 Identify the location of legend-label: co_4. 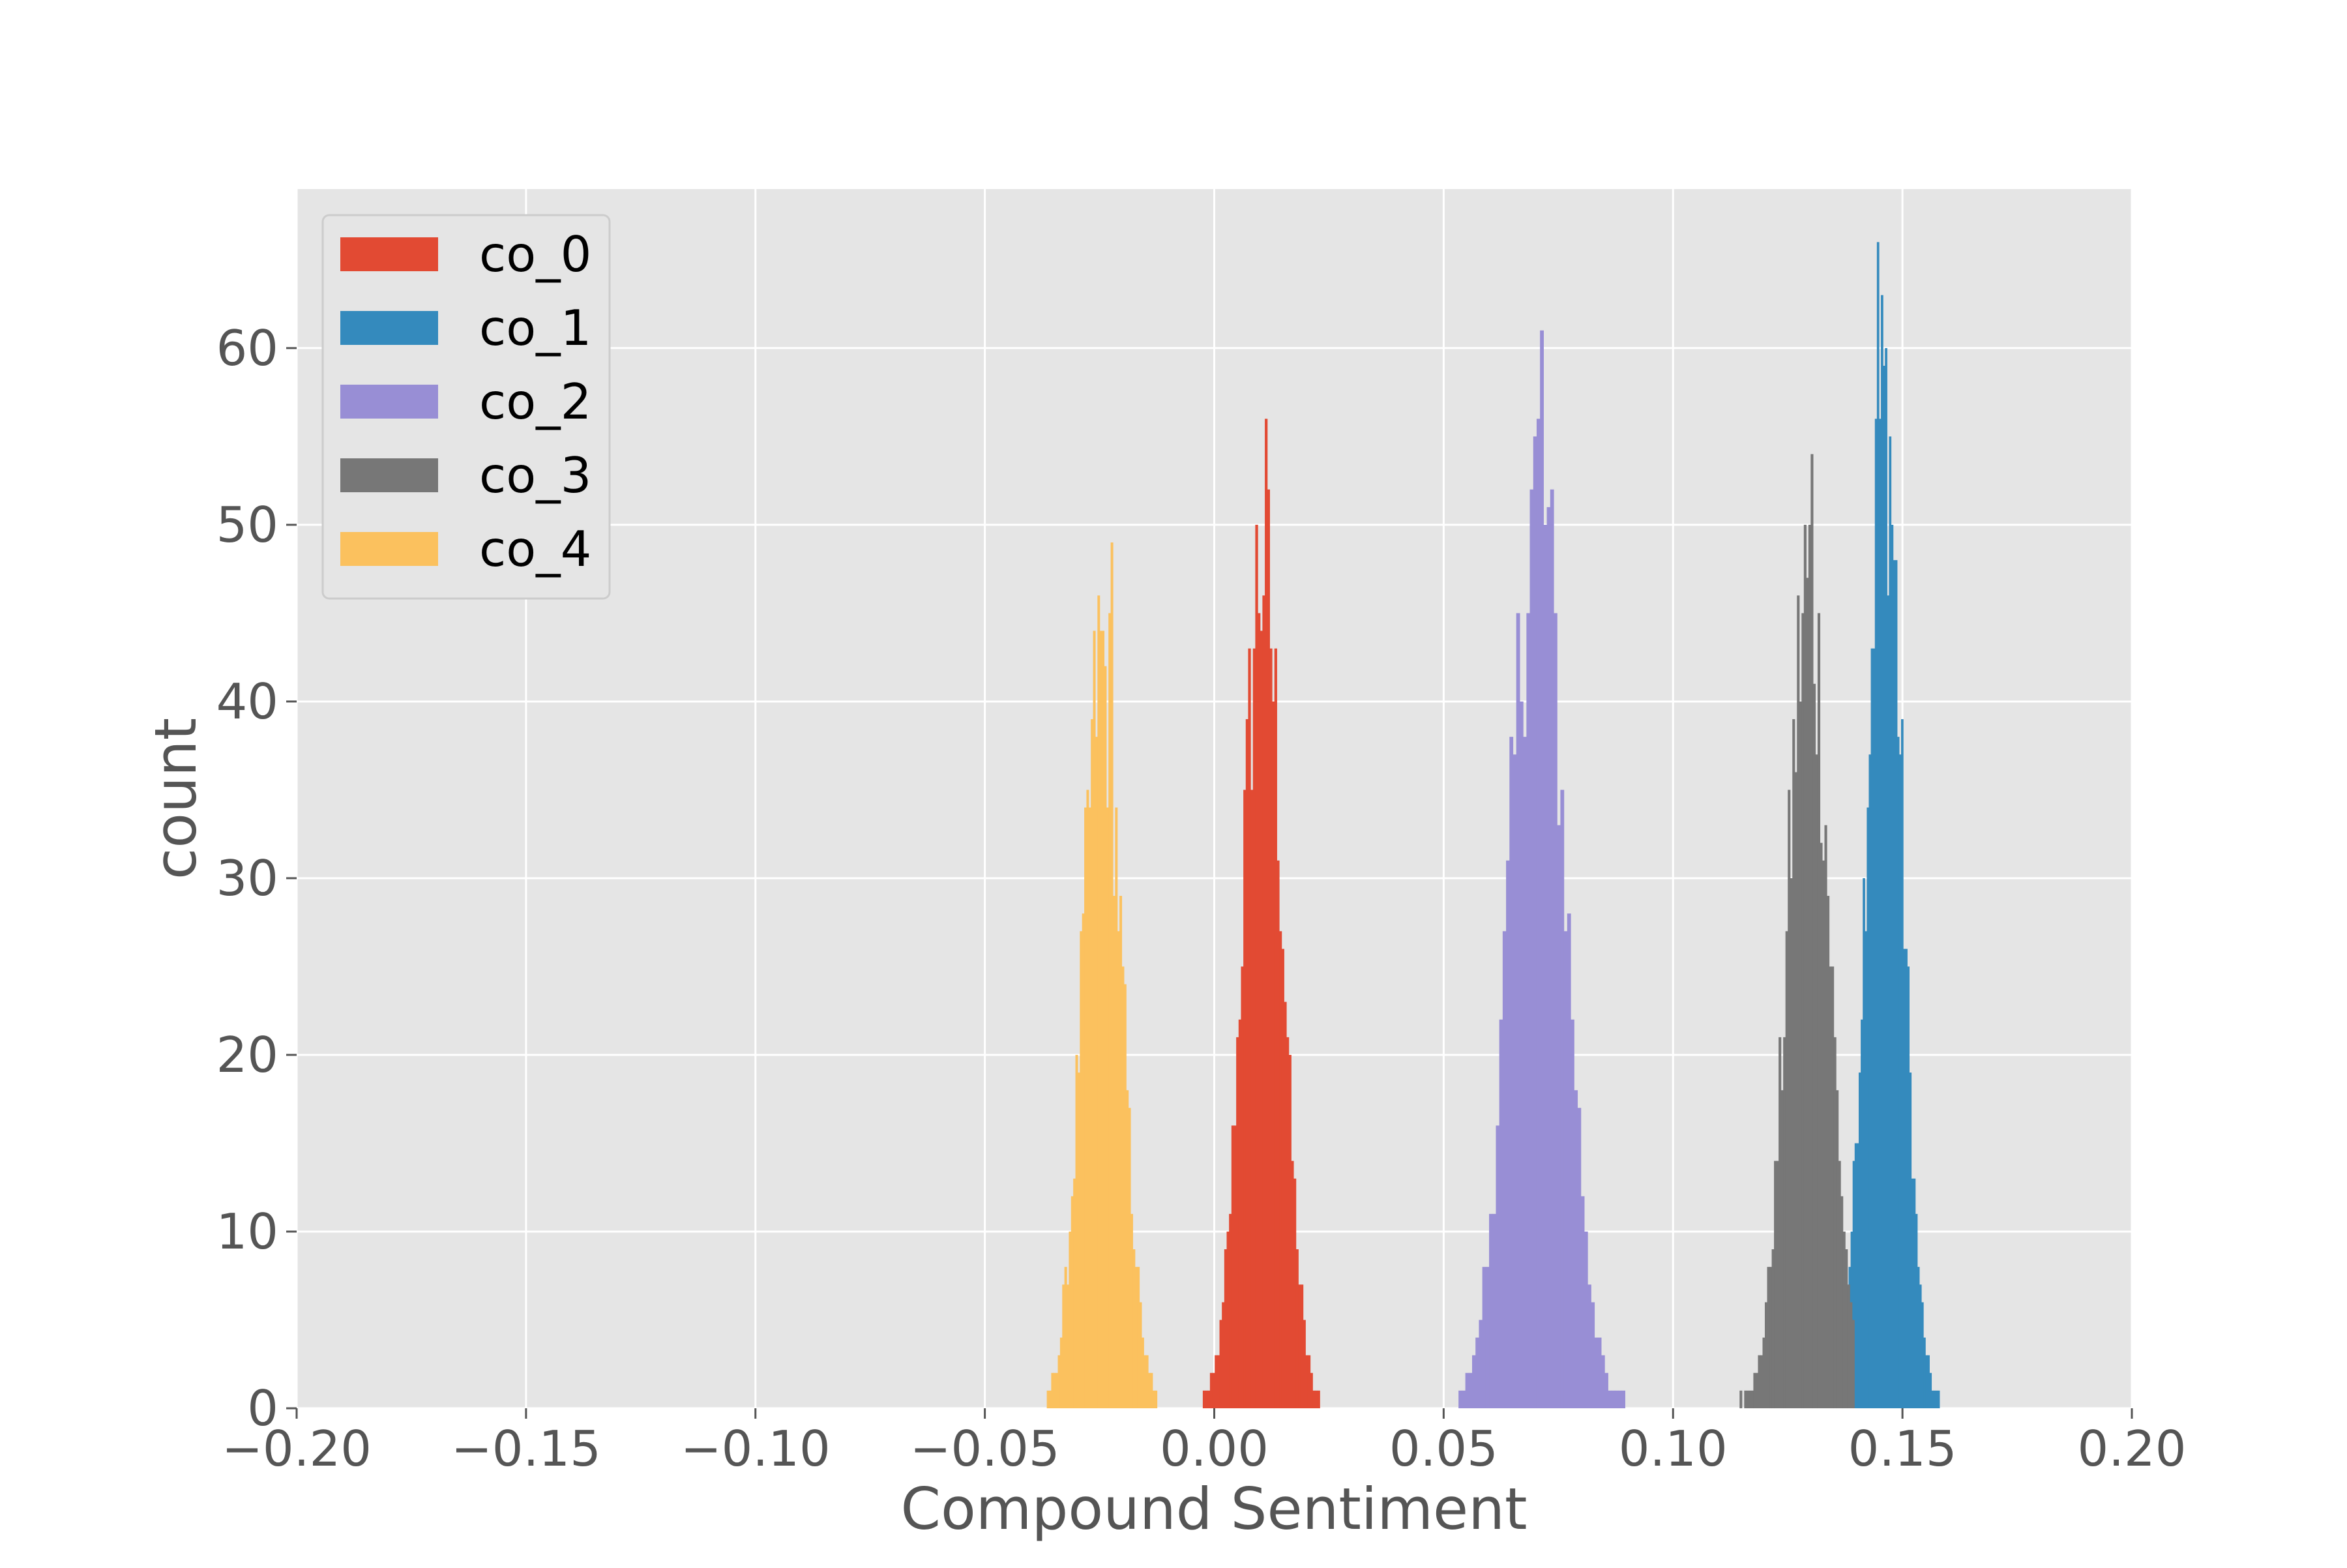
(535, 549).